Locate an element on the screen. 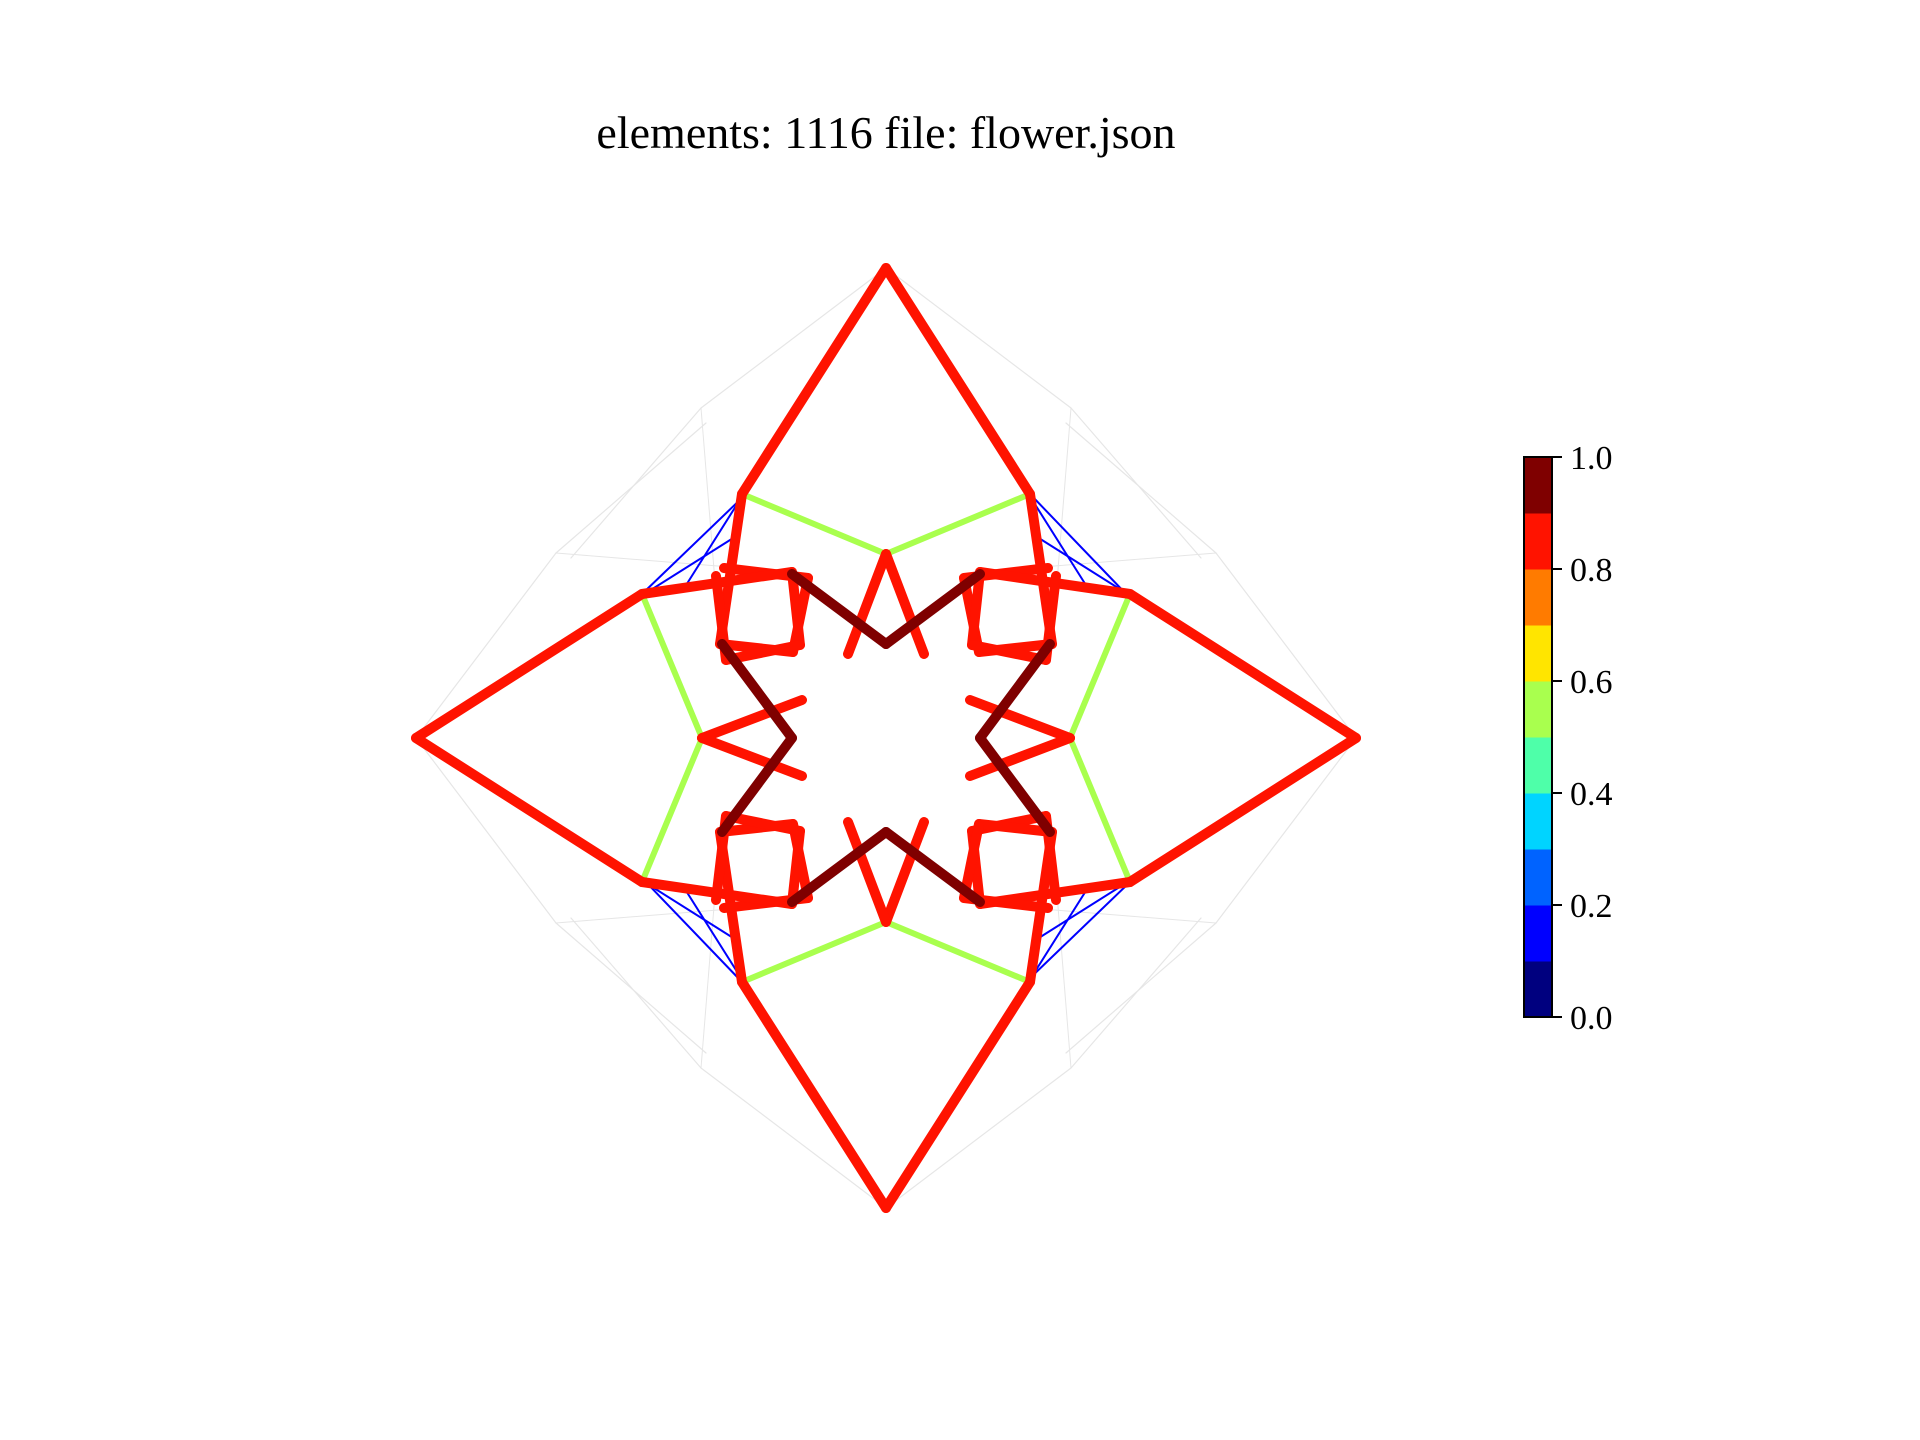 The width and height of the screenshot is (1920, 1440). colorbar-tick-label: 0.0 is located at coordinates (1591, 1018).